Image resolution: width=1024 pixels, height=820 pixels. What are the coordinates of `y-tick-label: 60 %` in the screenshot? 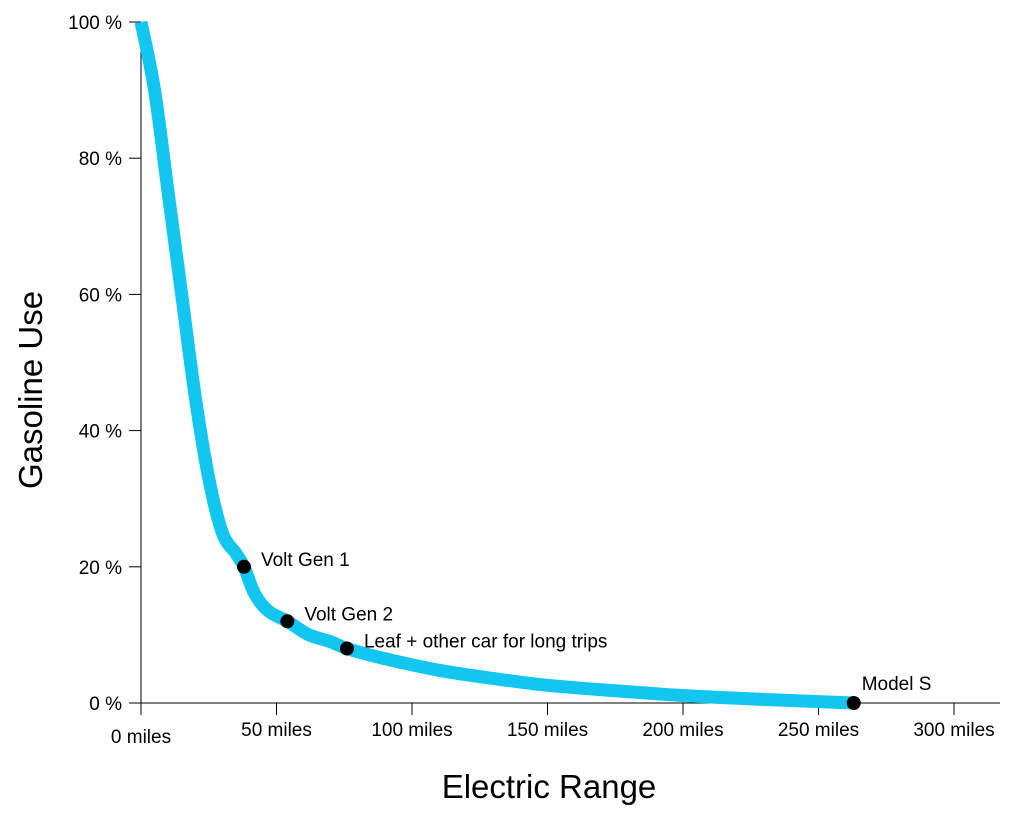 It's located at (100, 295).